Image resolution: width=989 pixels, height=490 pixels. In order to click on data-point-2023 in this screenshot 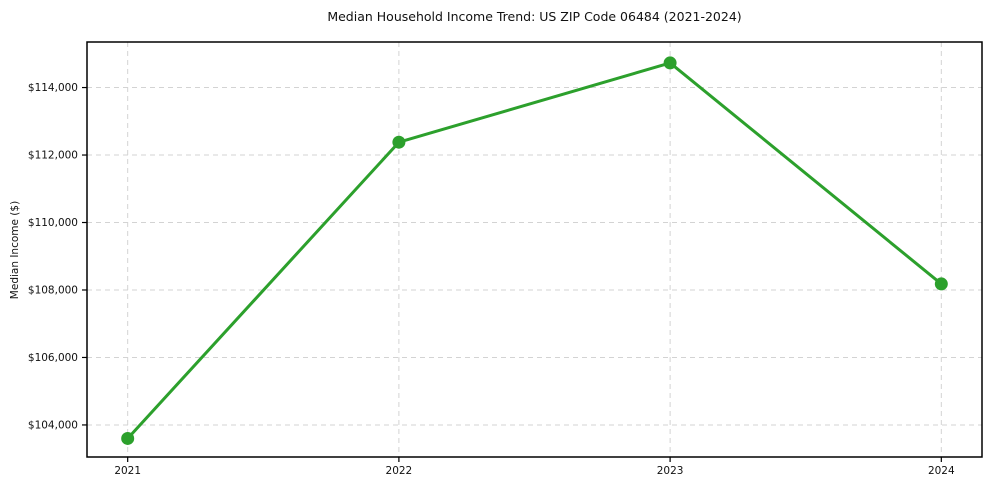, I will do `click(670, 63)`.